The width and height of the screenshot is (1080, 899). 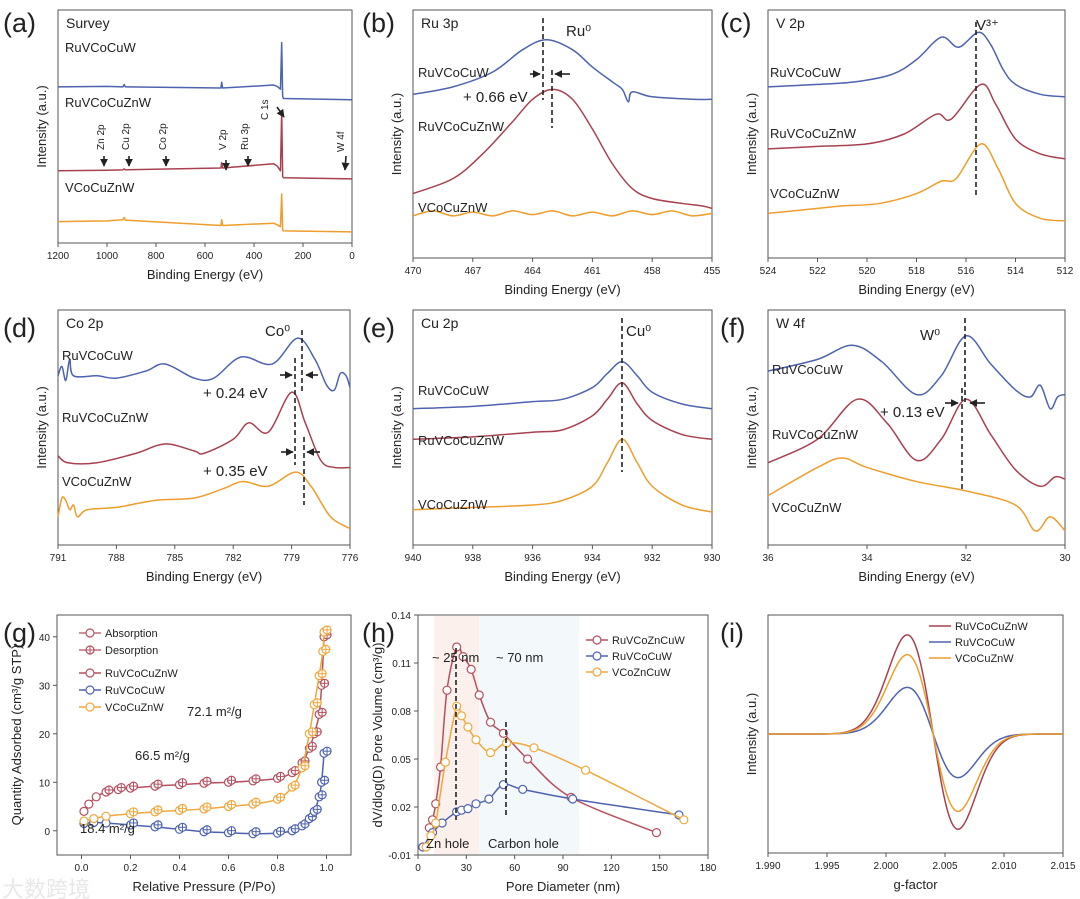 I want to click on shift-arrow-icon, so click(x=280, y=112).